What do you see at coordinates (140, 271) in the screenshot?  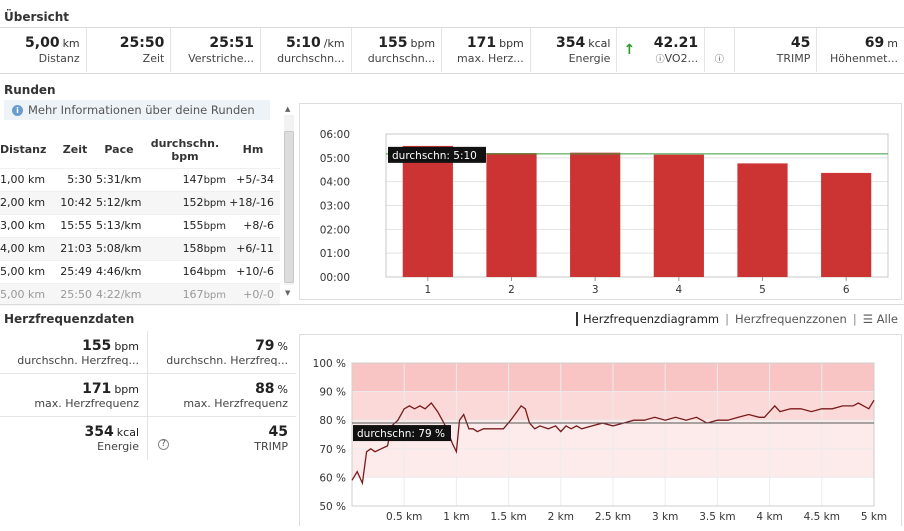 I see `table-row: 5,00 km 25:49 4:46/km 164bpm +10/-6` at bounding box center [140, 271].